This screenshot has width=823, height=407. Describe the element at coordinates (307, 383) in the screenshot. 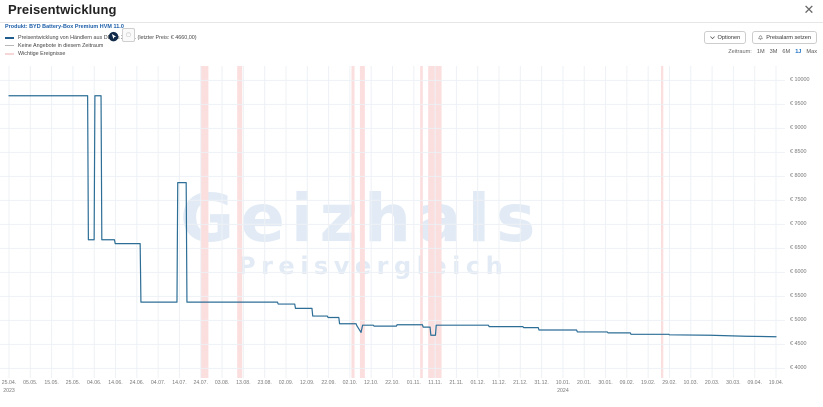

I see `x-axis-tick-label: 12.09.` at that location.